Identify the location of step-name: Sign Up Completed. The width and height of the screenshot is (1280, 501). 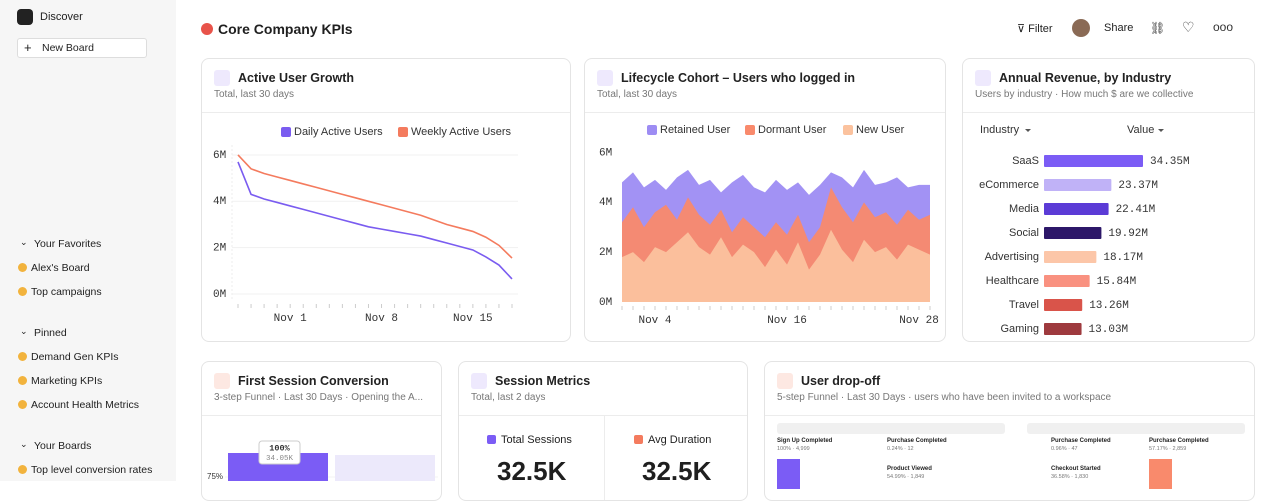
(805, 441).